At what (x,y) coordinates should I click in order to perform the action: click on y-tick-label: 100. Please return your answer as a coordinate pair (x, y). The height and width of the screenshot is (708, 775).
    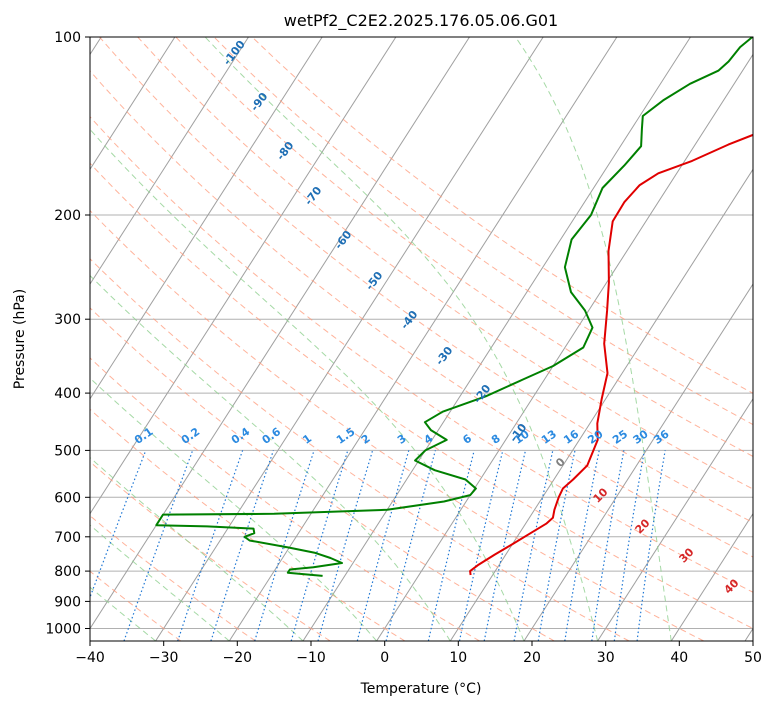
    Looking at the image, I should click on (67, 38).